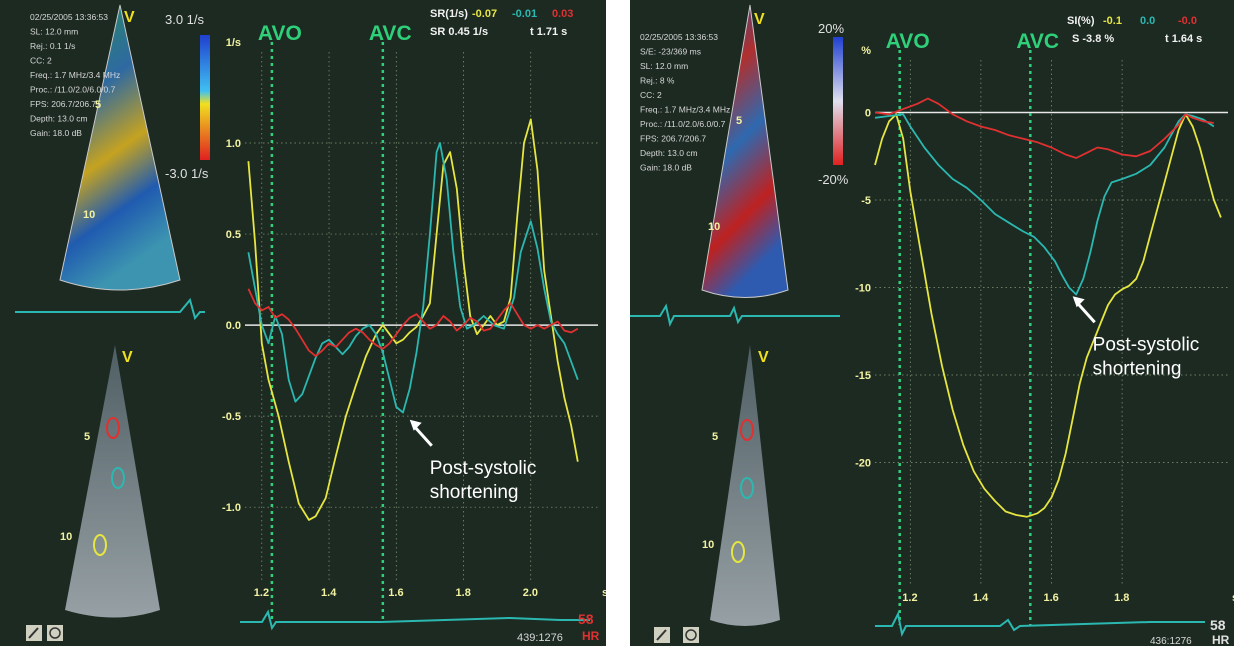 This screenshot has width=1234, height=646. I want to click on header-value-red: -0.0, so click(1187, 21).